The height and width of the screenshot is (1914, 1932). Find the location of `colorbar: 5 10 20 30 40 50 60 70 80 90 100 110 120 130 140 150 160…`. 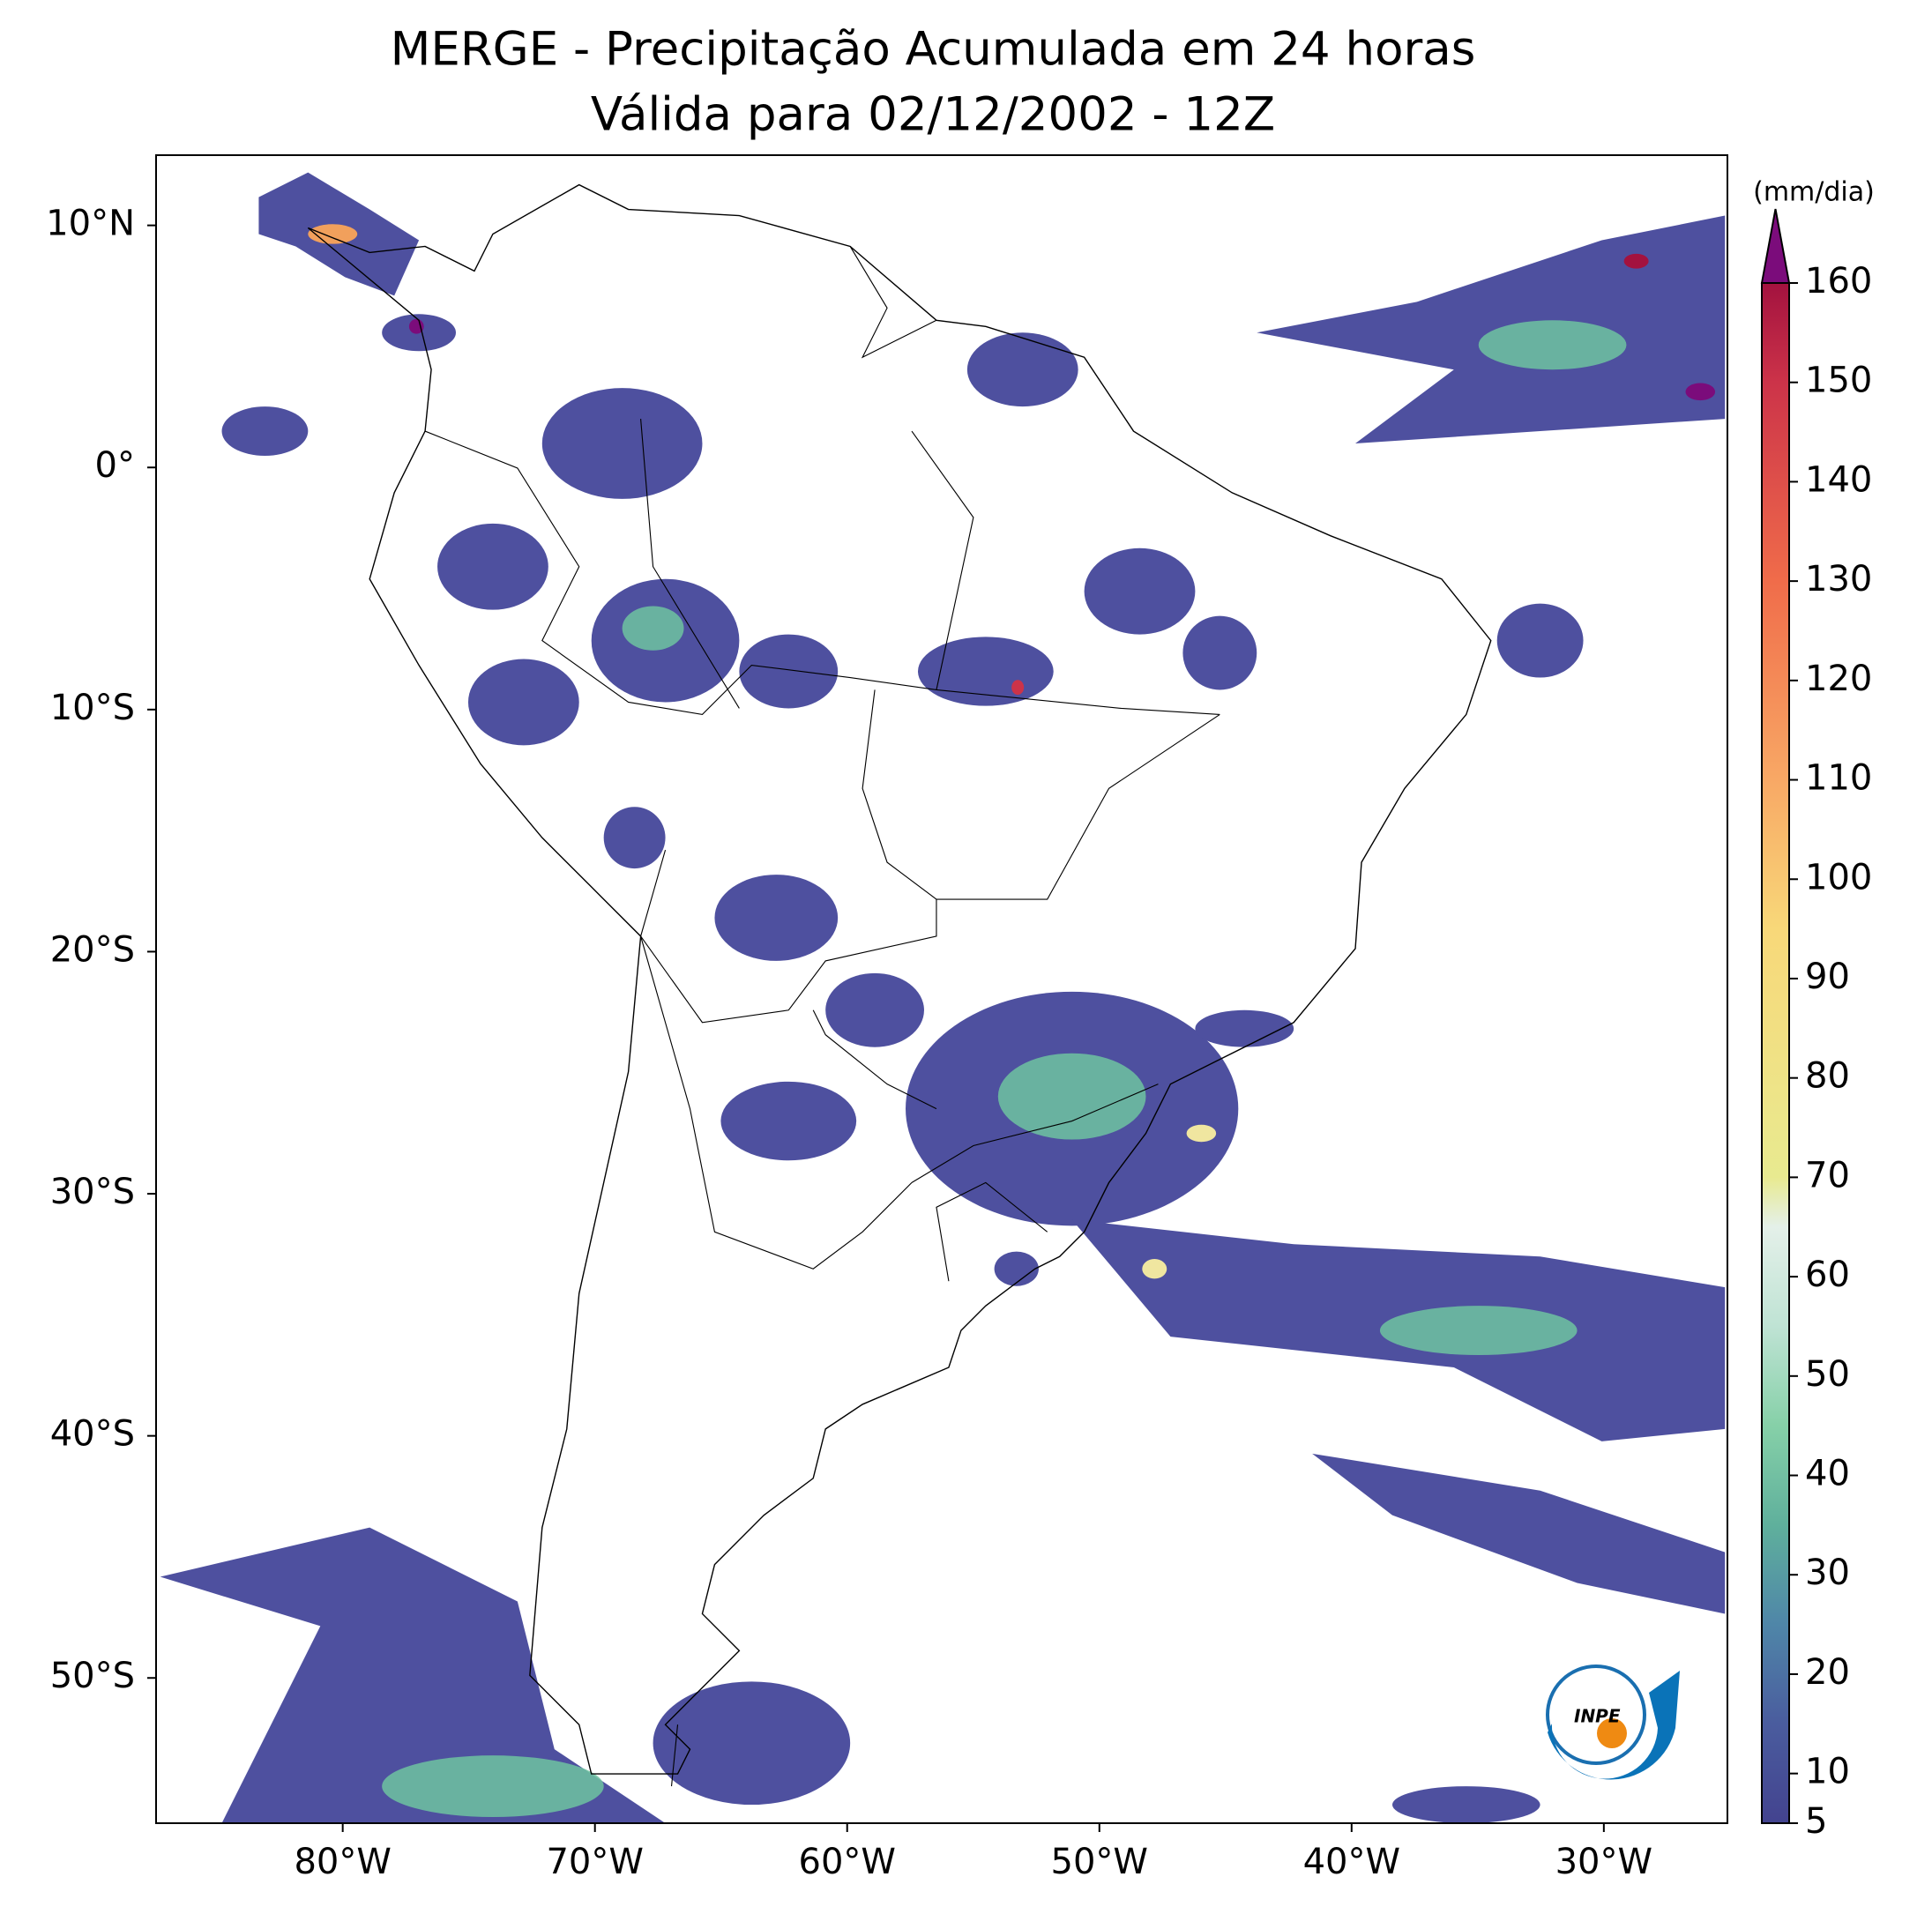

colorbar: 5 10 20 30 40 50 60 70 80 90 100 110 120 130 140 150 160… is located at coordinates (1814, 1010).